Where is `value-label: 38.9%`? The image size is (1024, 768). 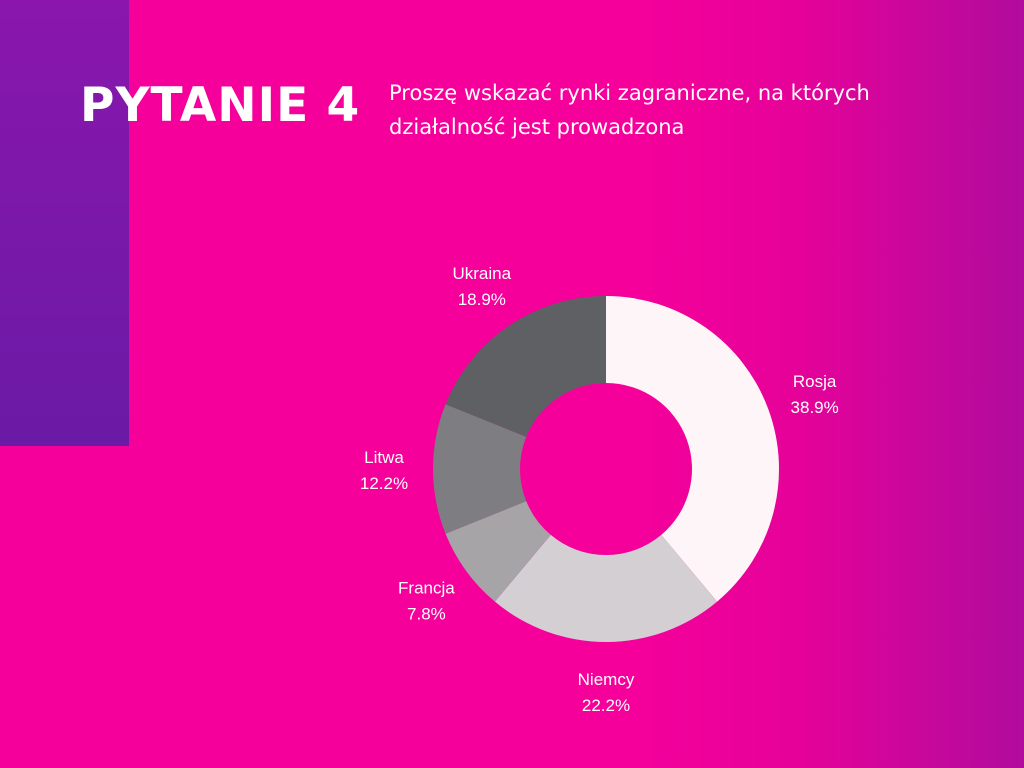 value-label: 38.9% is located at coordinates (815, 407).